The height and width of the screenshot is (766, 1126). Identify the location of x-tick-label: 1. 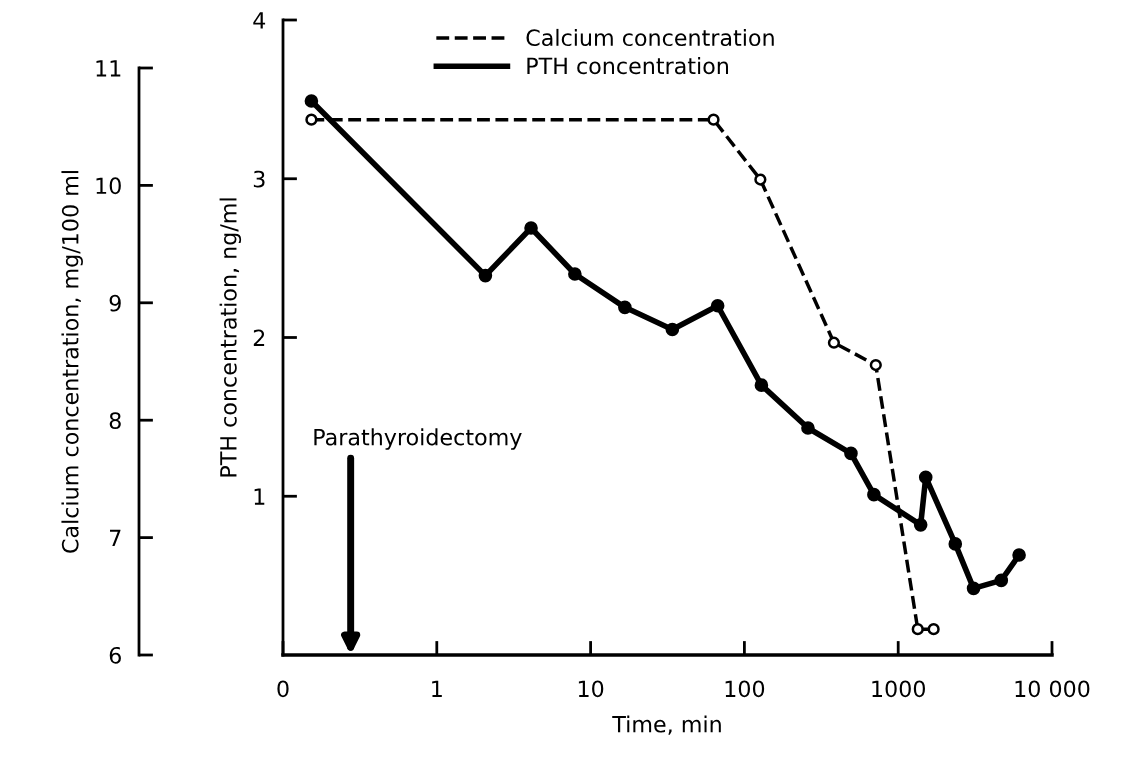
(437, 688).